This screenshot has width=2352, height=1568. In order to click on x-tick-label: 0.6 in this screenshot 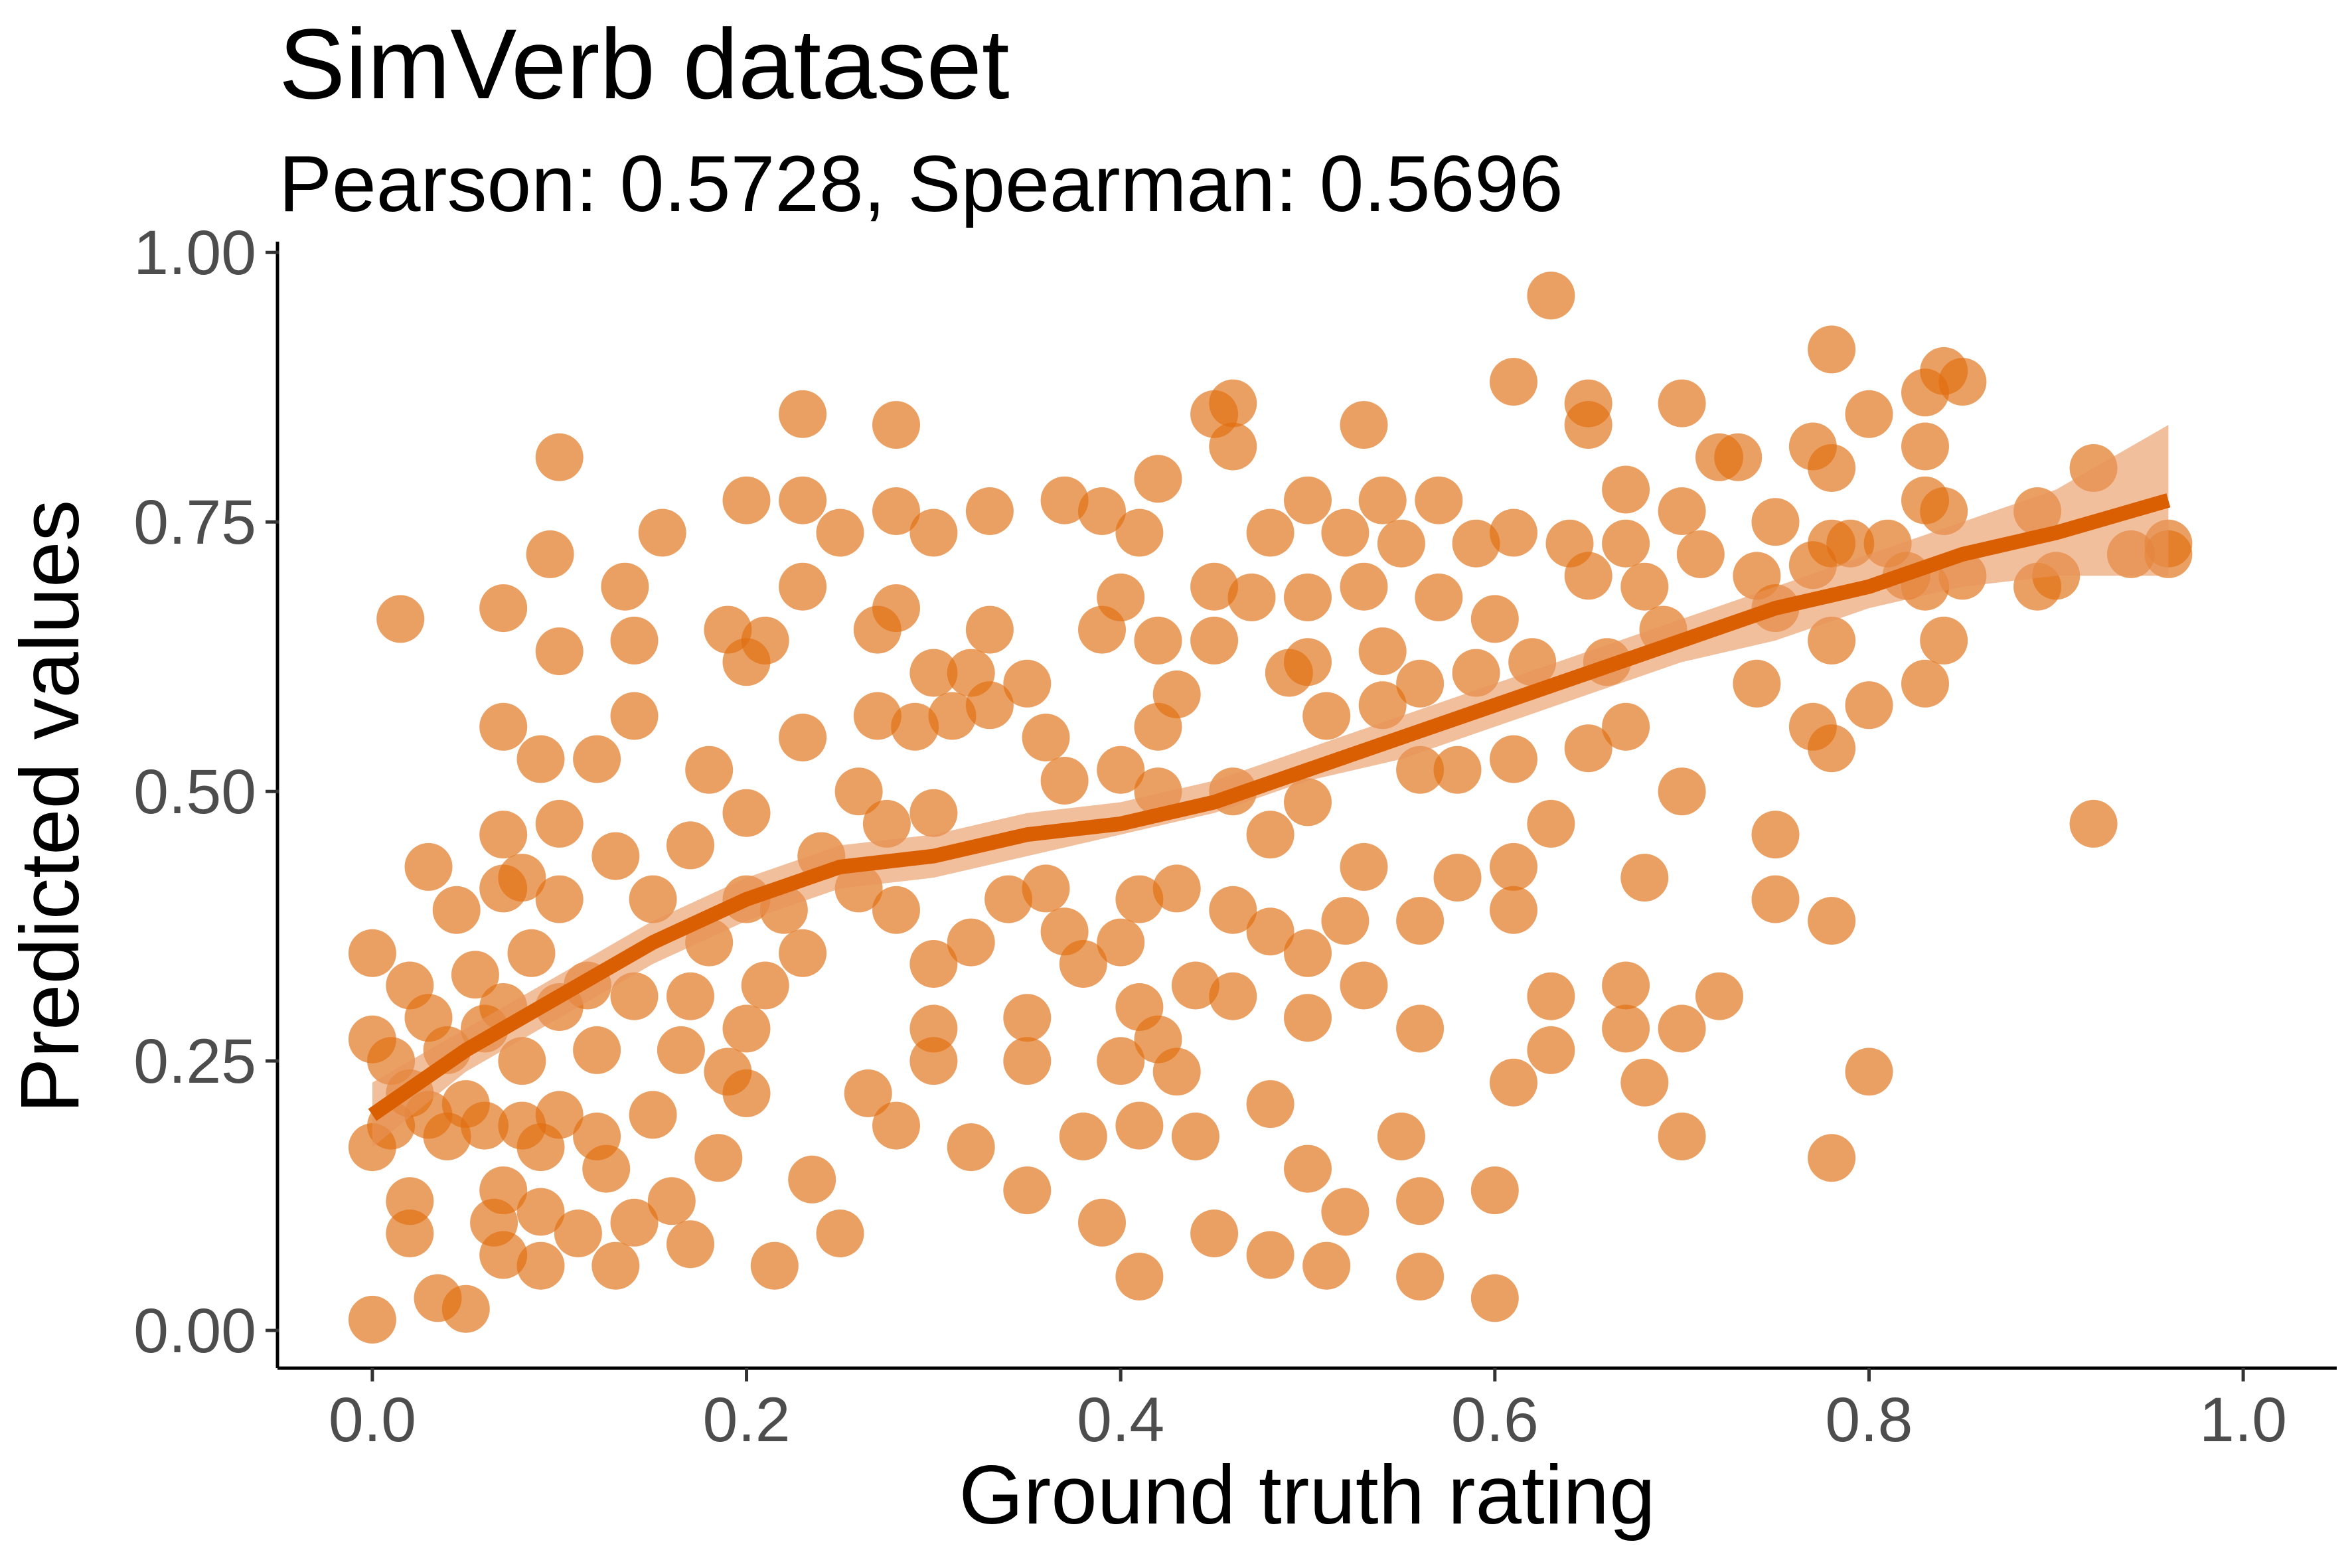, I will do `click(1495, 1420)`.